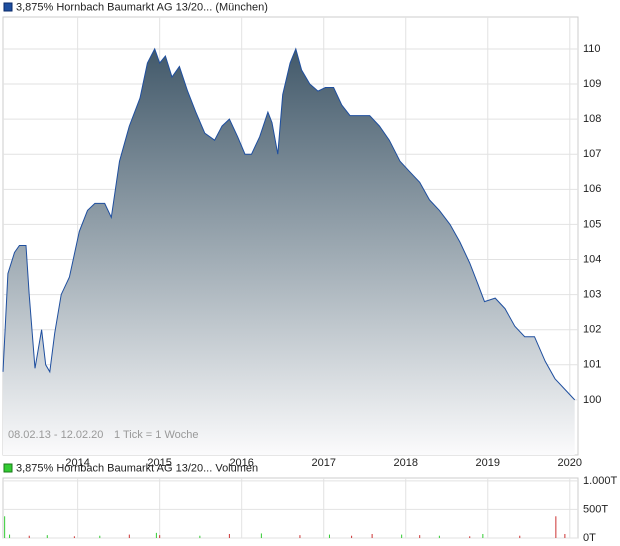 Image resolution: width=620 pixels, height=546 pixels. What do you see at coordinates (595, 509) in the screenshot?
I see `y-tick-label: 500T` at bounding box center [595, 509].